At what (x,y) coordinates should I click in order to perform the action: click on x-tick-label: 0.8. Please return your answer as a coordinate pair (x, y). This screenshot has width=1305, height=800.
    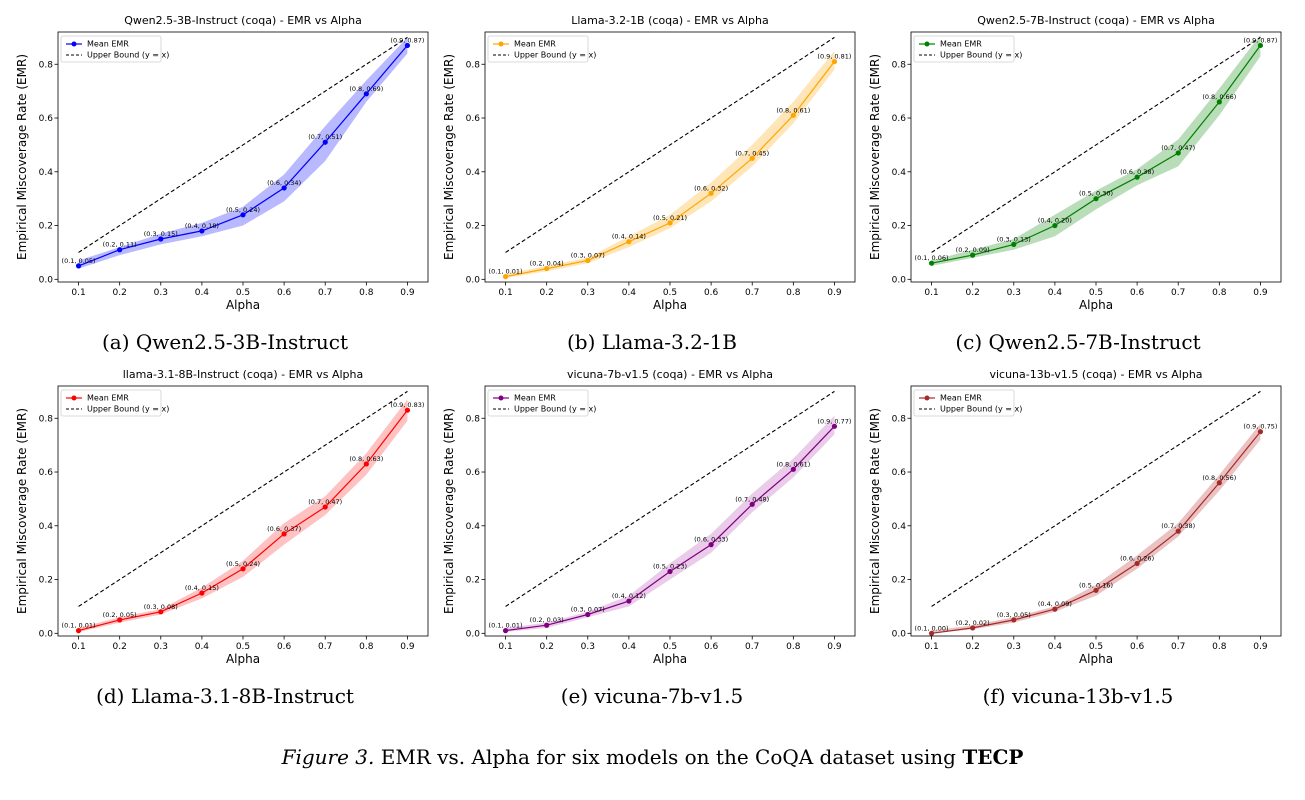
    Looking at the image, I should click on (793, 293).